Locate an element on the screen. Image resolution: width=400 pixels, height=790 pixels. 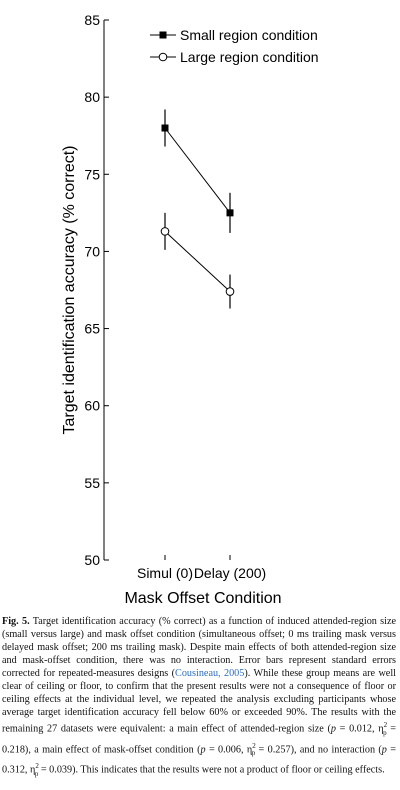
y-tick-label: 50 is located at coordinates (92, 560).